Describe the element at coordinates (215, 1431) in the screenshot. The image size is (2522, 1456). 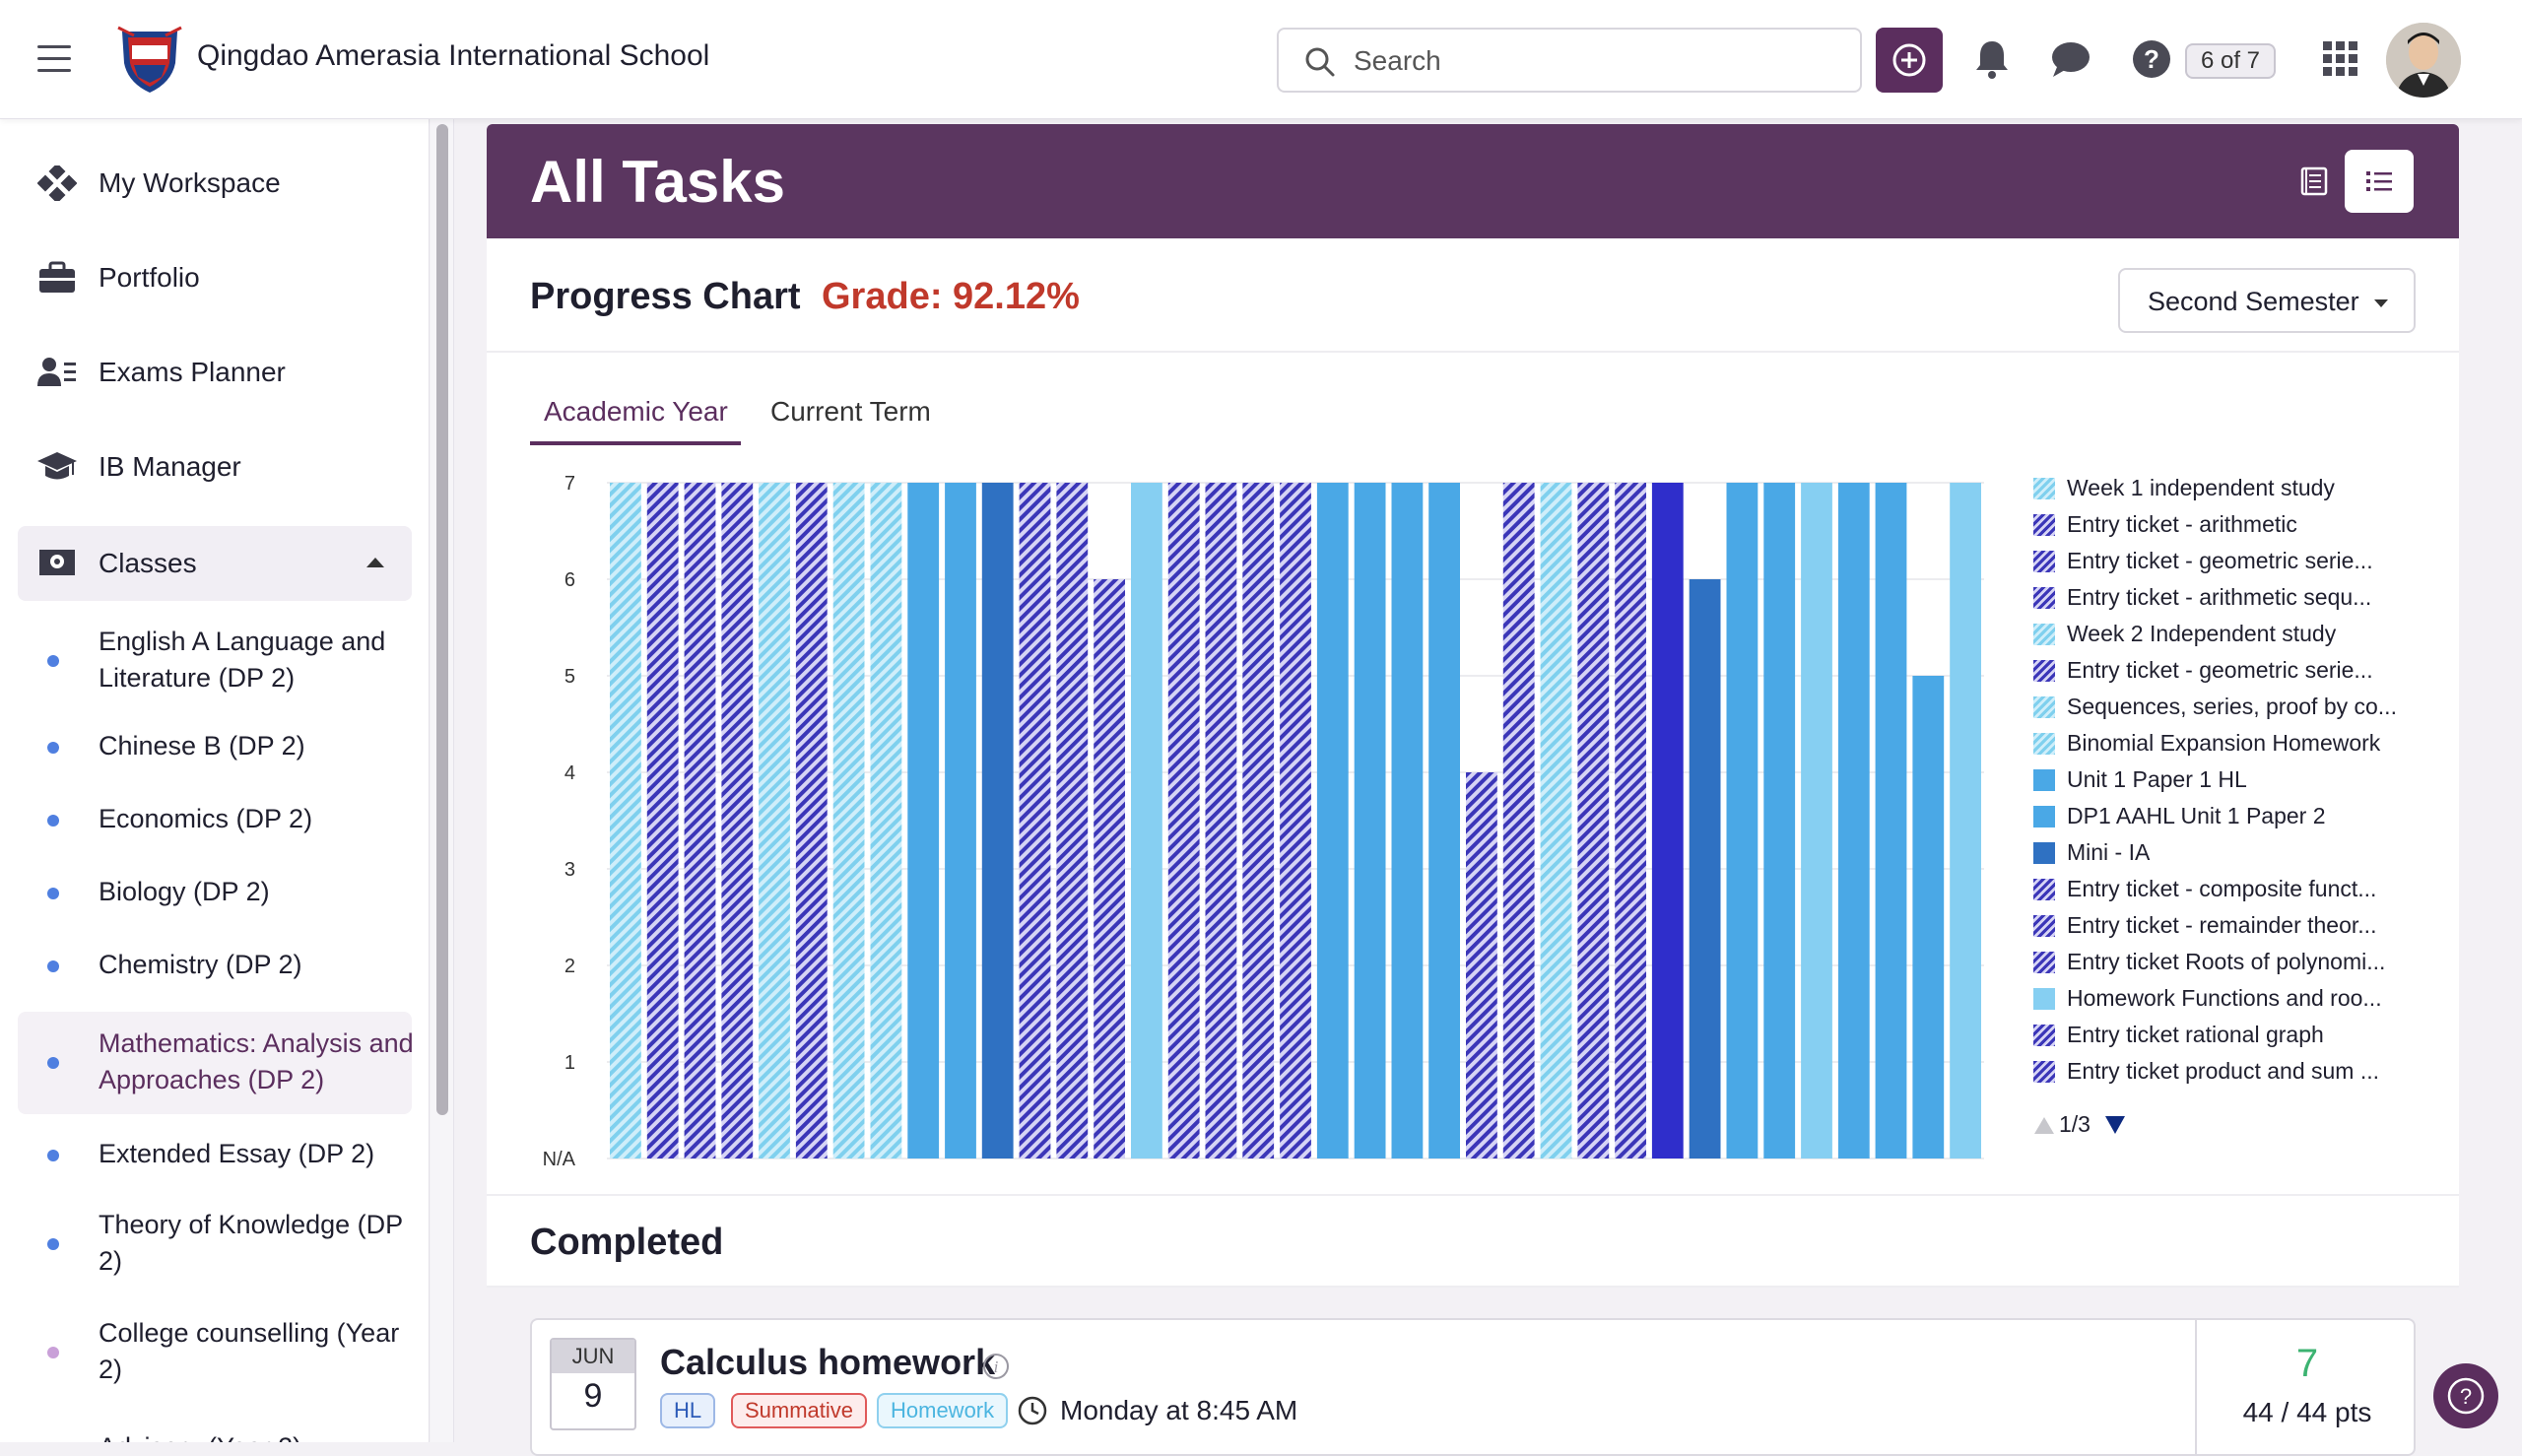
I see `class-item-advisory: Advisory (Year 2)` at that location.